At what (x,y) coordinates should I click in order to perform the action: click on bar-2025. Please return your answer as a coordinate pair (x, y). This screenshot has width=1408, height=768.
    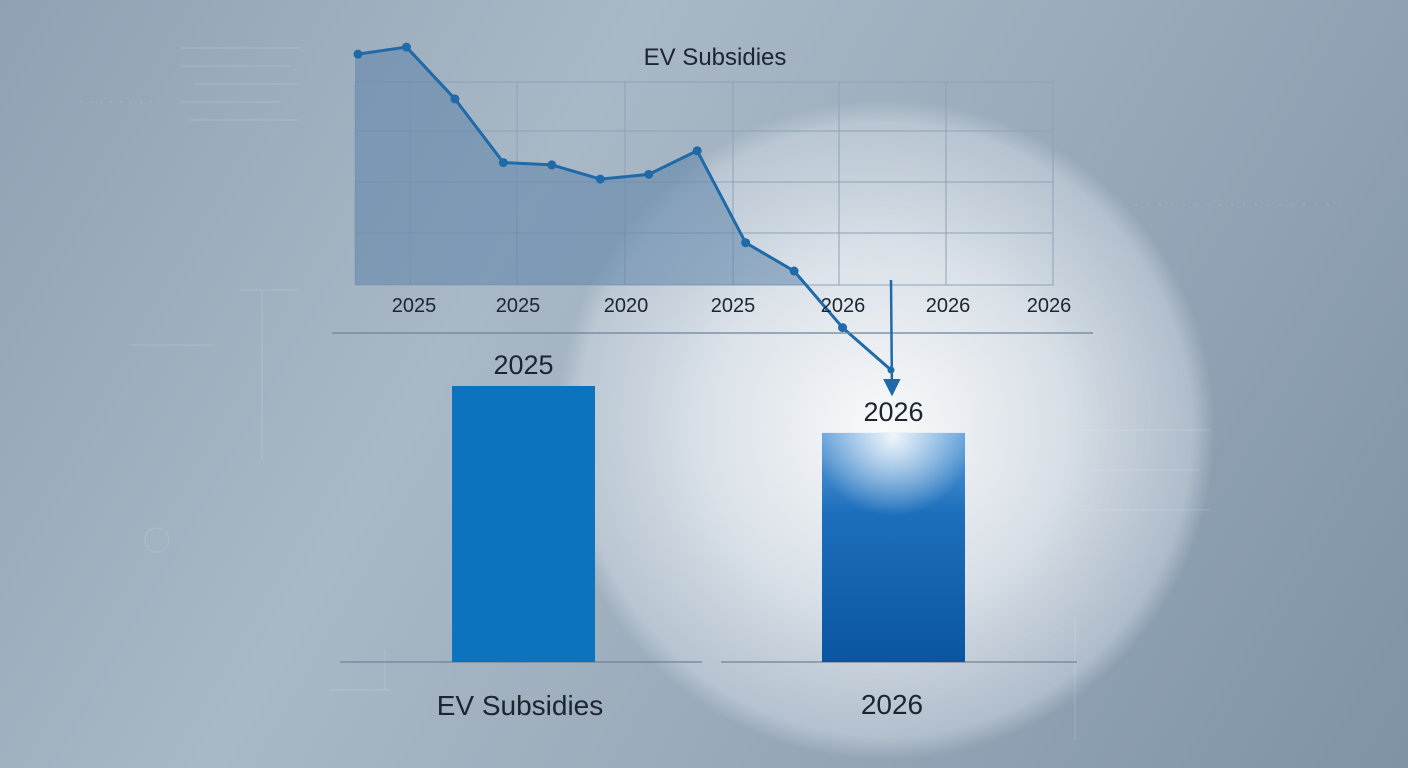
    Looking at the image, I should click on (523, 524).